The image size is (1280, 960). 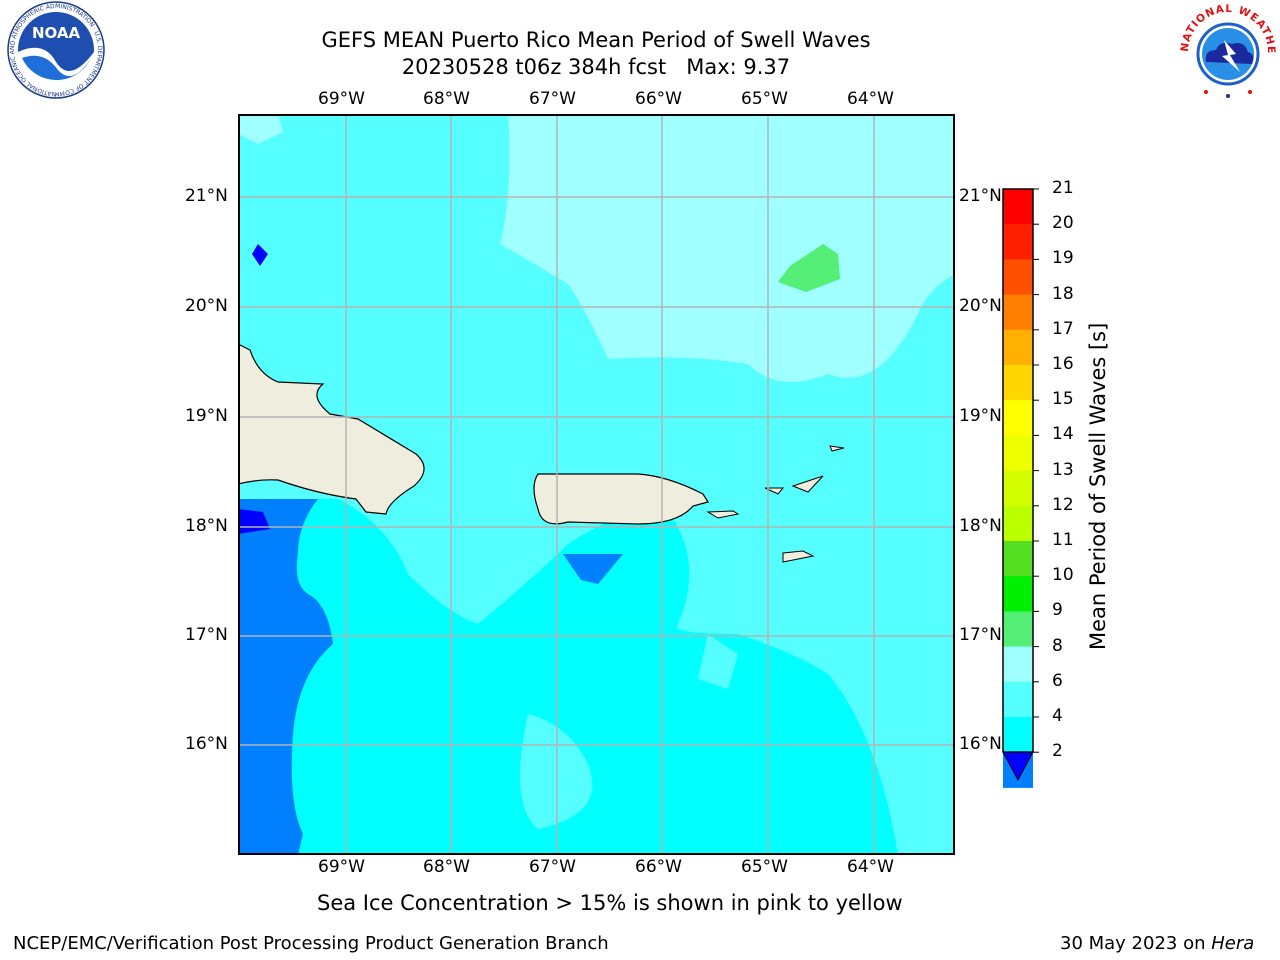 I want to click on nws-logo: NATIONAL WEATHER SERVICE, so click(x=1226, y=50).